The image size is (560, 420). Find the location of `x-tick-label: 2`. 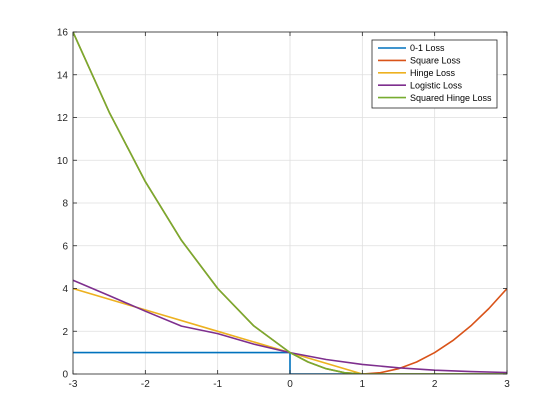

x-tick-label: 2 is located at coordinates (435, 384).